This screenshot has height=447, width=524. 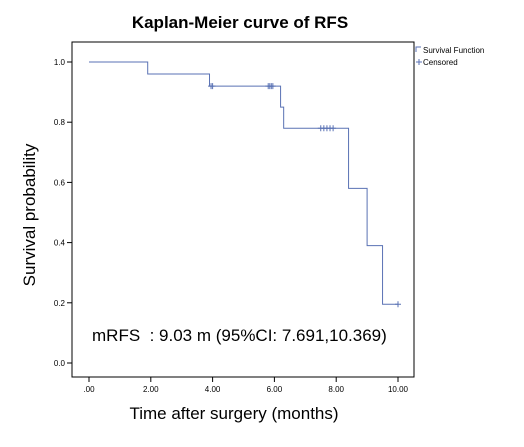 I want to click on y-tick-label: 0.2, so click(x=60, y=303).